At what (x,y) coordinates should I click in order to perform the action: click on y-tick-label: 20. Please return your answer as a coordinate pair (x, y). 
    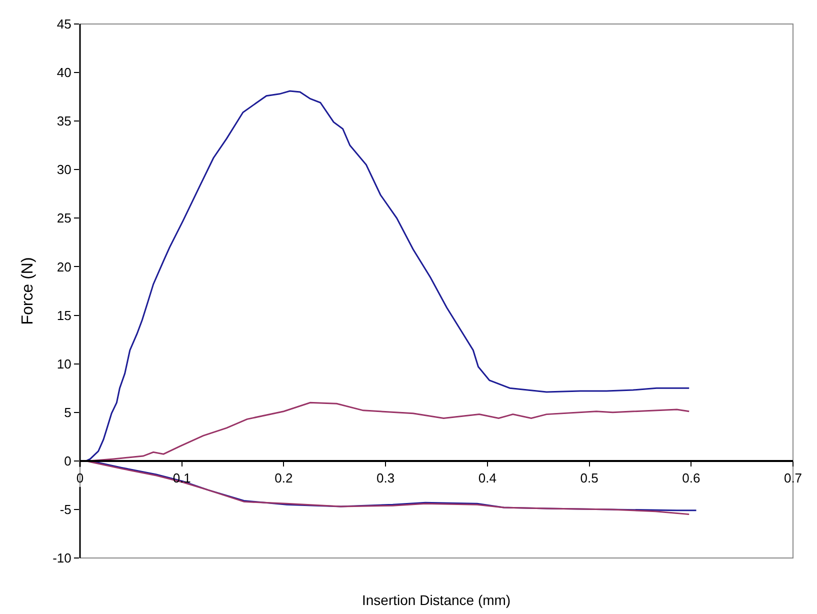
    Looking at the image, I should click on (64, 266).